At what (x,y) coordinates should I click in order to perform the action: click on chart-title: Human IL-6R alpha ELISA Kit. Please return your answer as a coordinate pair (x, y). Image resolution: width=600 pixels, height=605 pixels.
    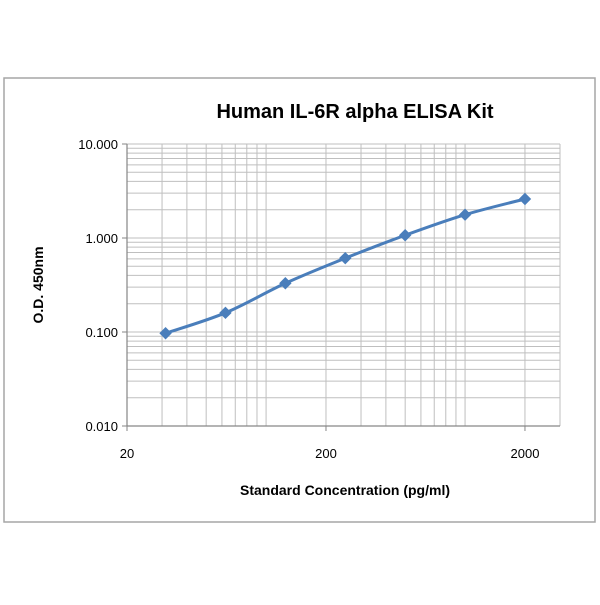
    Looking at the image, I should click on (354, 112).